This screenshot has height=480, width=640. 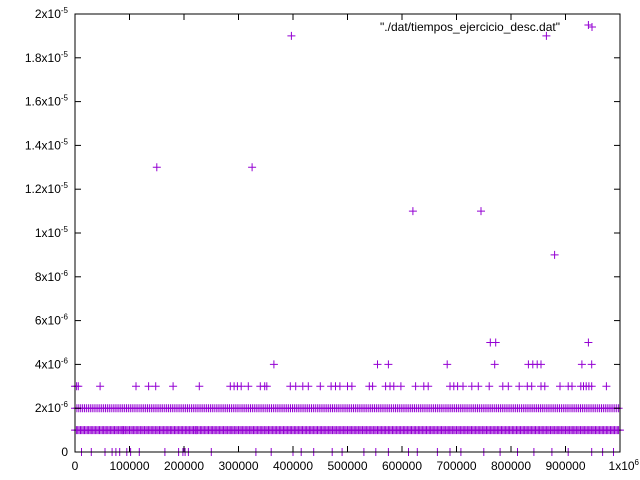 What do you see at coordinates (402, 466) in the screenshot?
I see `x-tick-label: 600000` at bounding box center [402, 466].